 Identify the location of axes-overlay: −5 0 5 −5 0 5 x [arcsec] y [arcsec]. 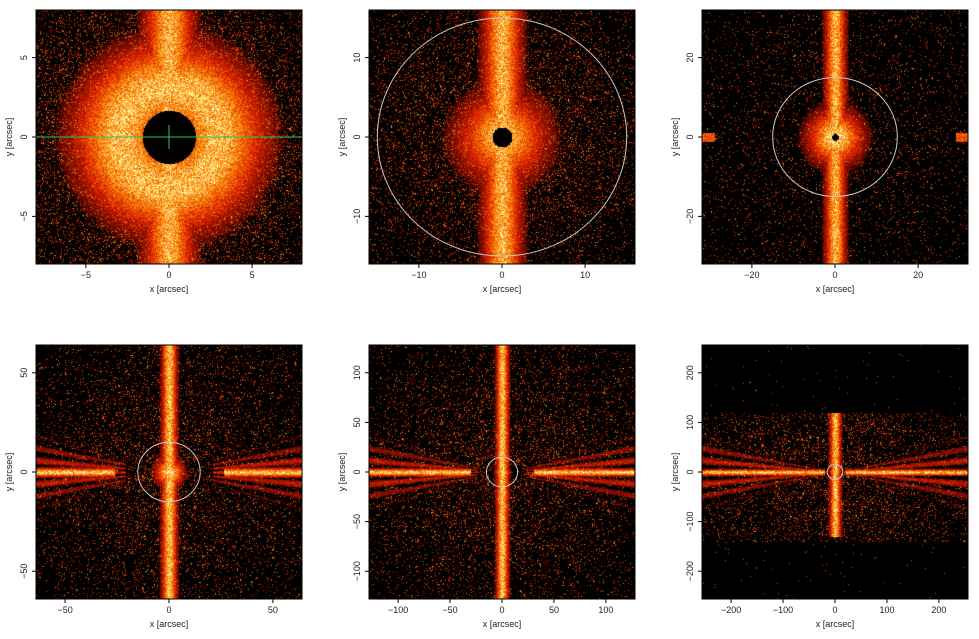
(153, 151).